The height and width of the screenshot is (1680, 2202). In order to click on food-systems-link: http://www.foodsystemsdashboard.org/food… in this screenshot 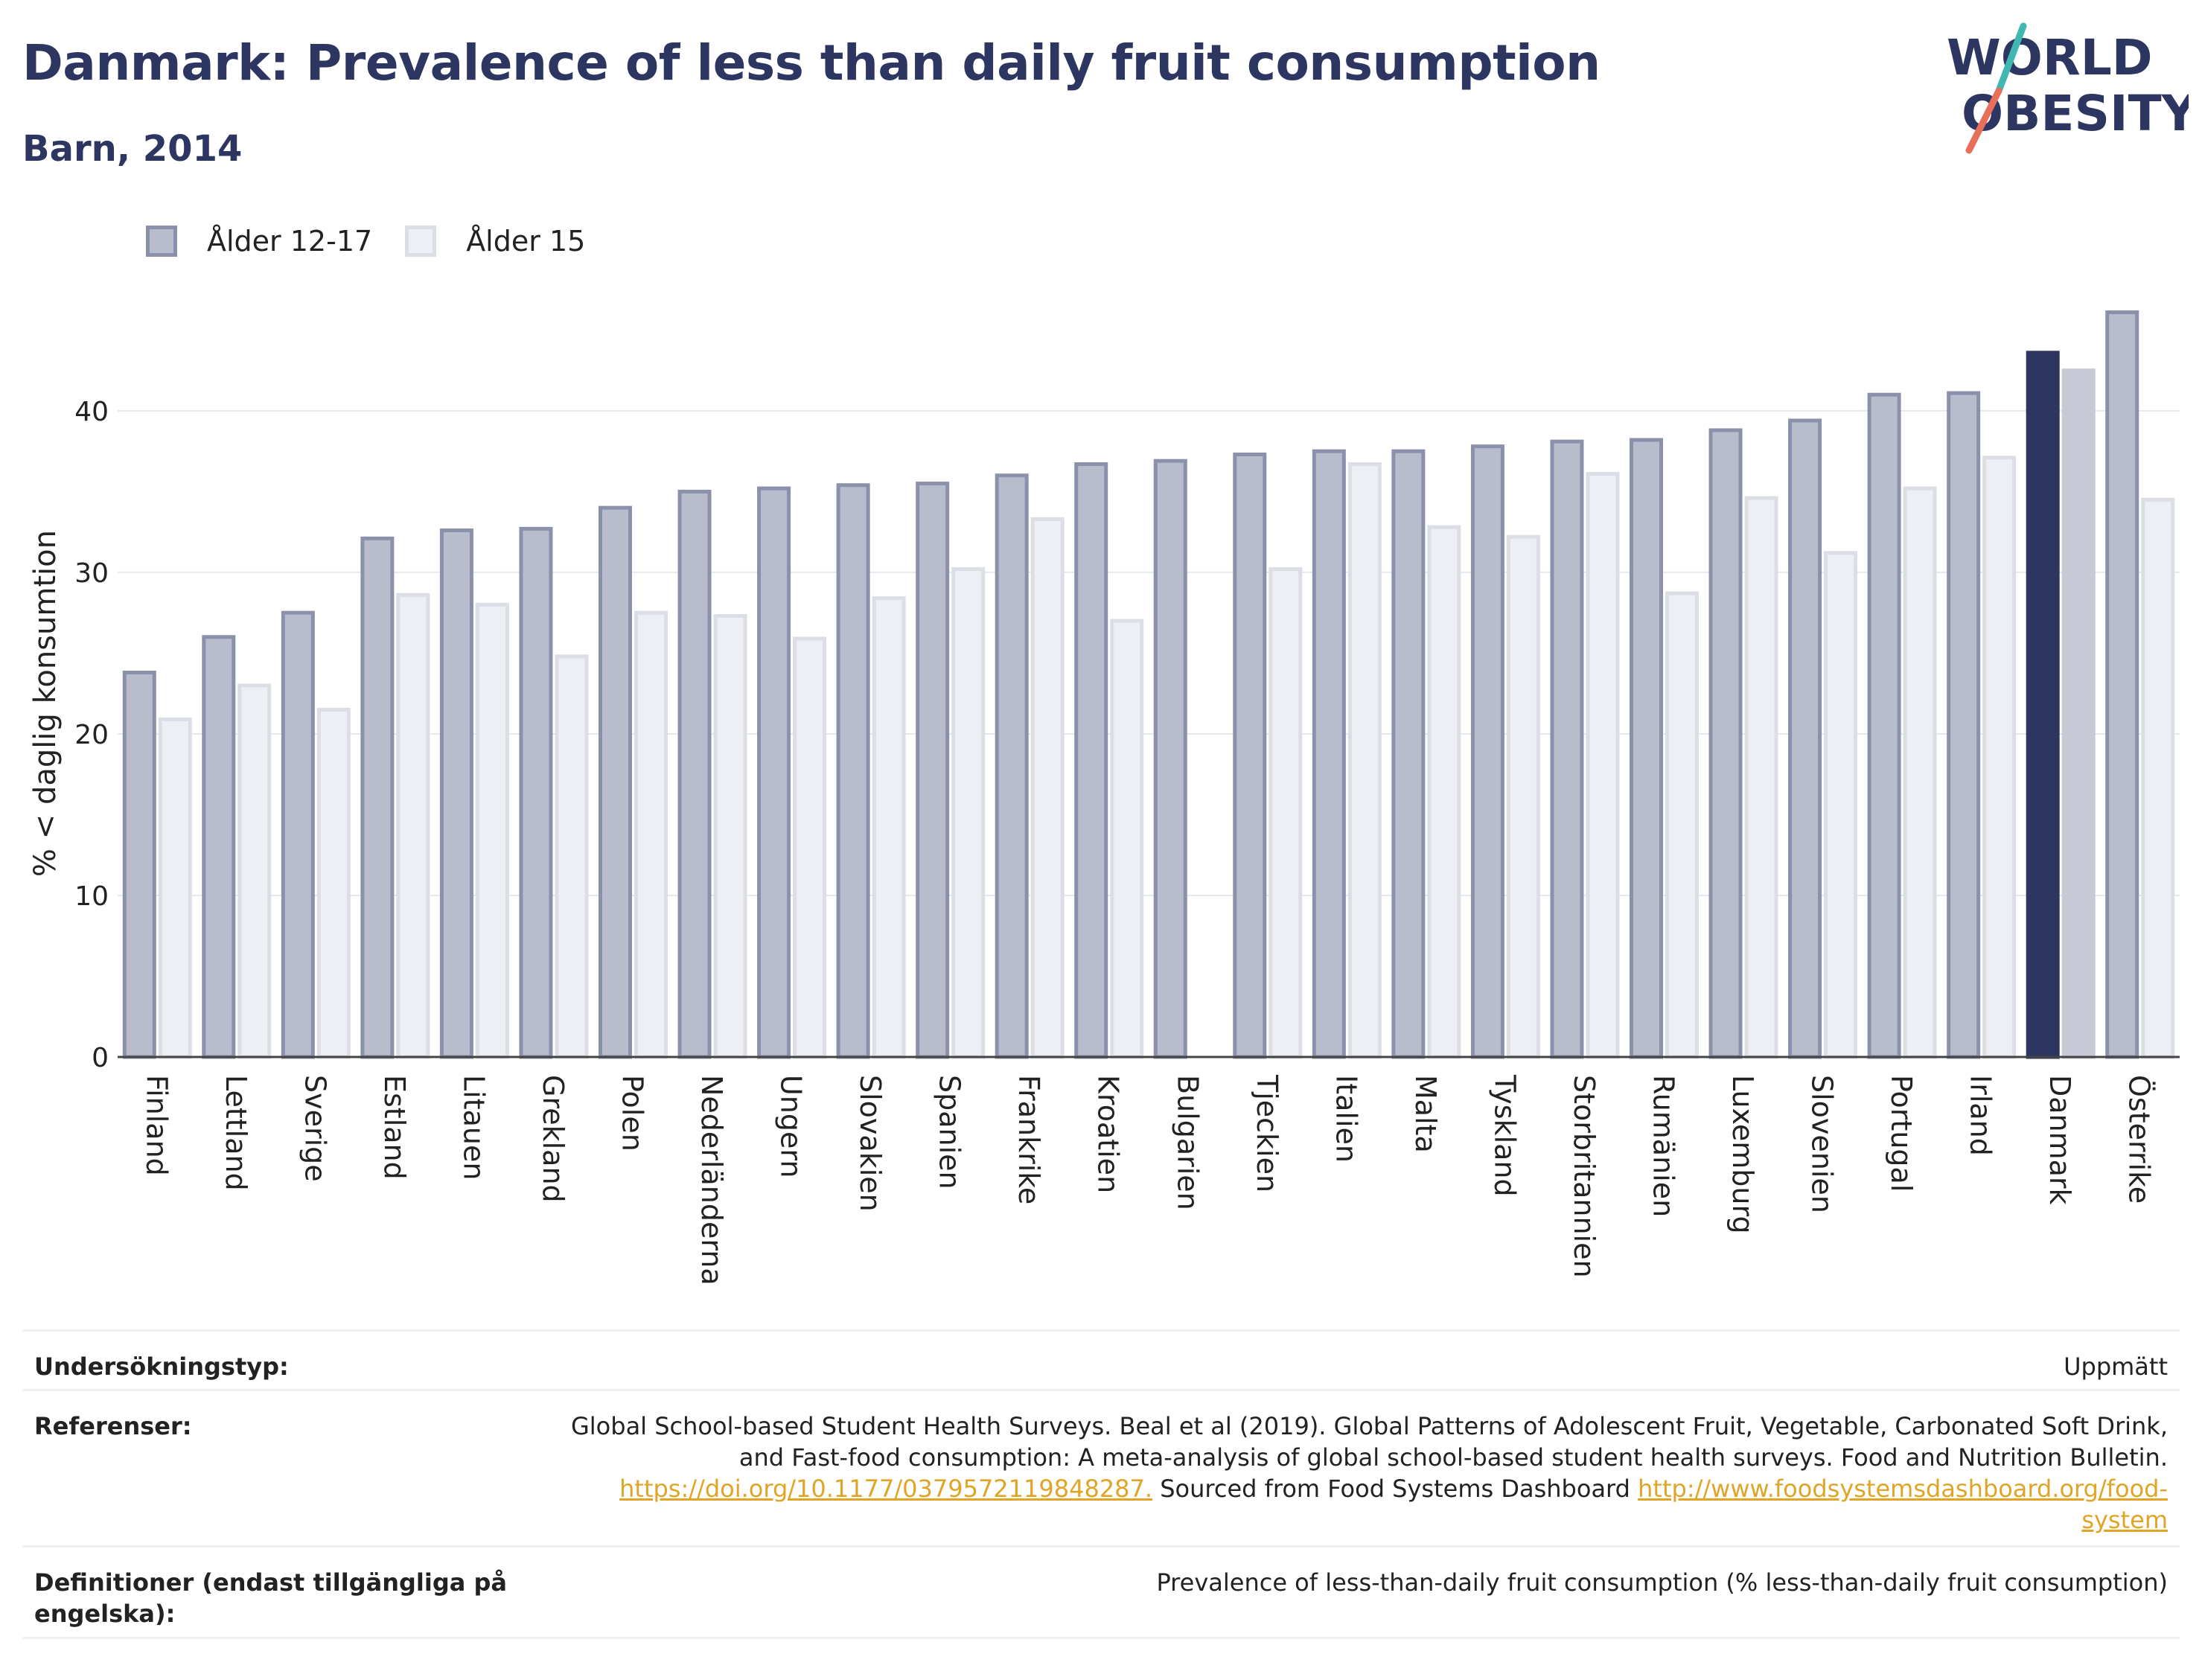, I will do `click(1903, 1504)`.